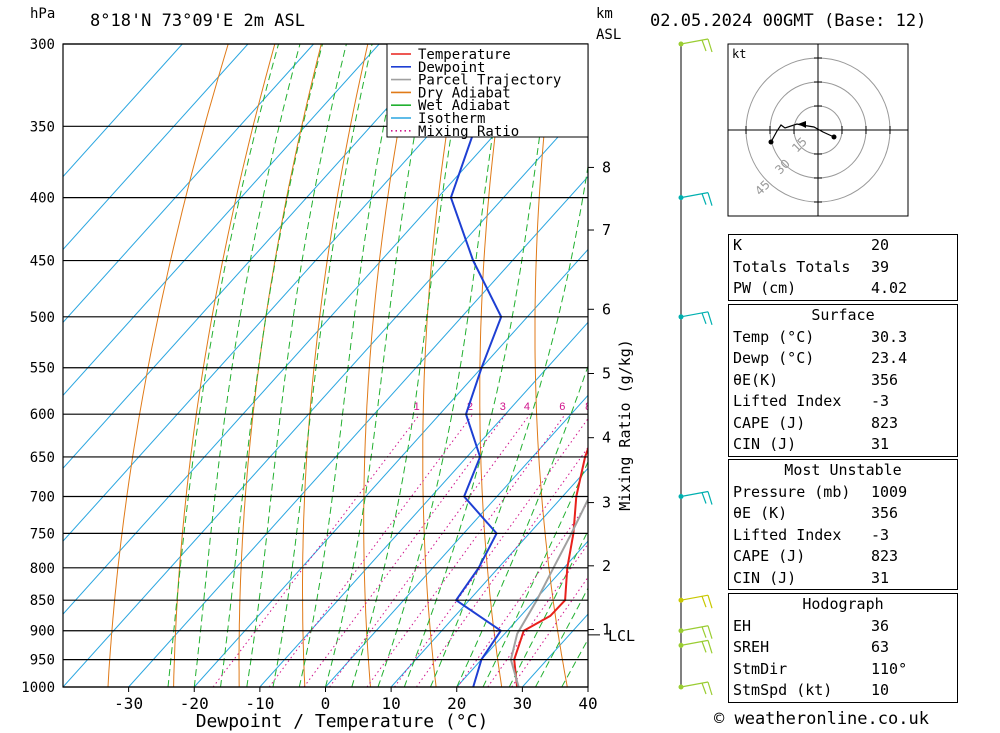 The width and height of the screenshot is (1000, 733). I want to click on temp-tick-label: 20, so click(456, 703).